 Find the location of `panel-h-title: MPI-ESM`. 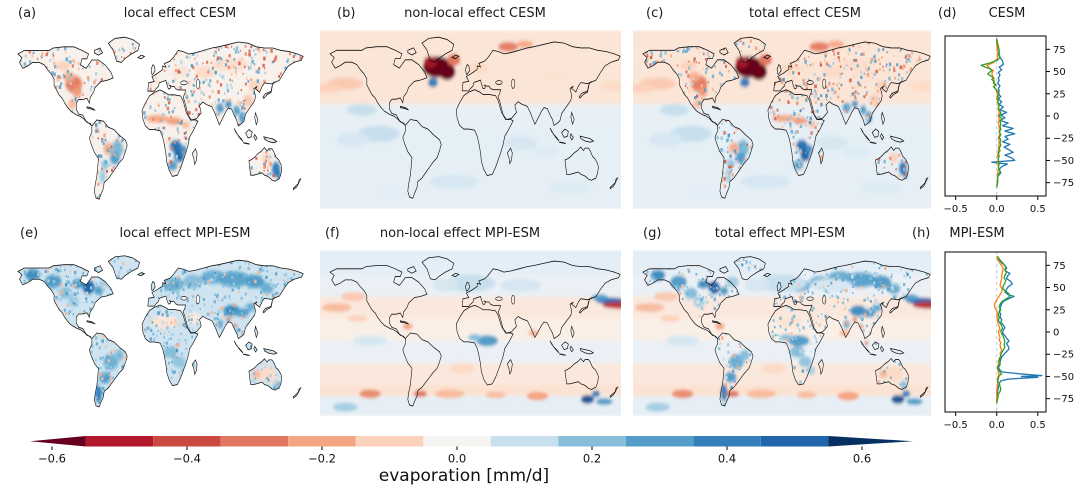

panel-h-title: MPI-ESM is located at coordinates (977, 233).